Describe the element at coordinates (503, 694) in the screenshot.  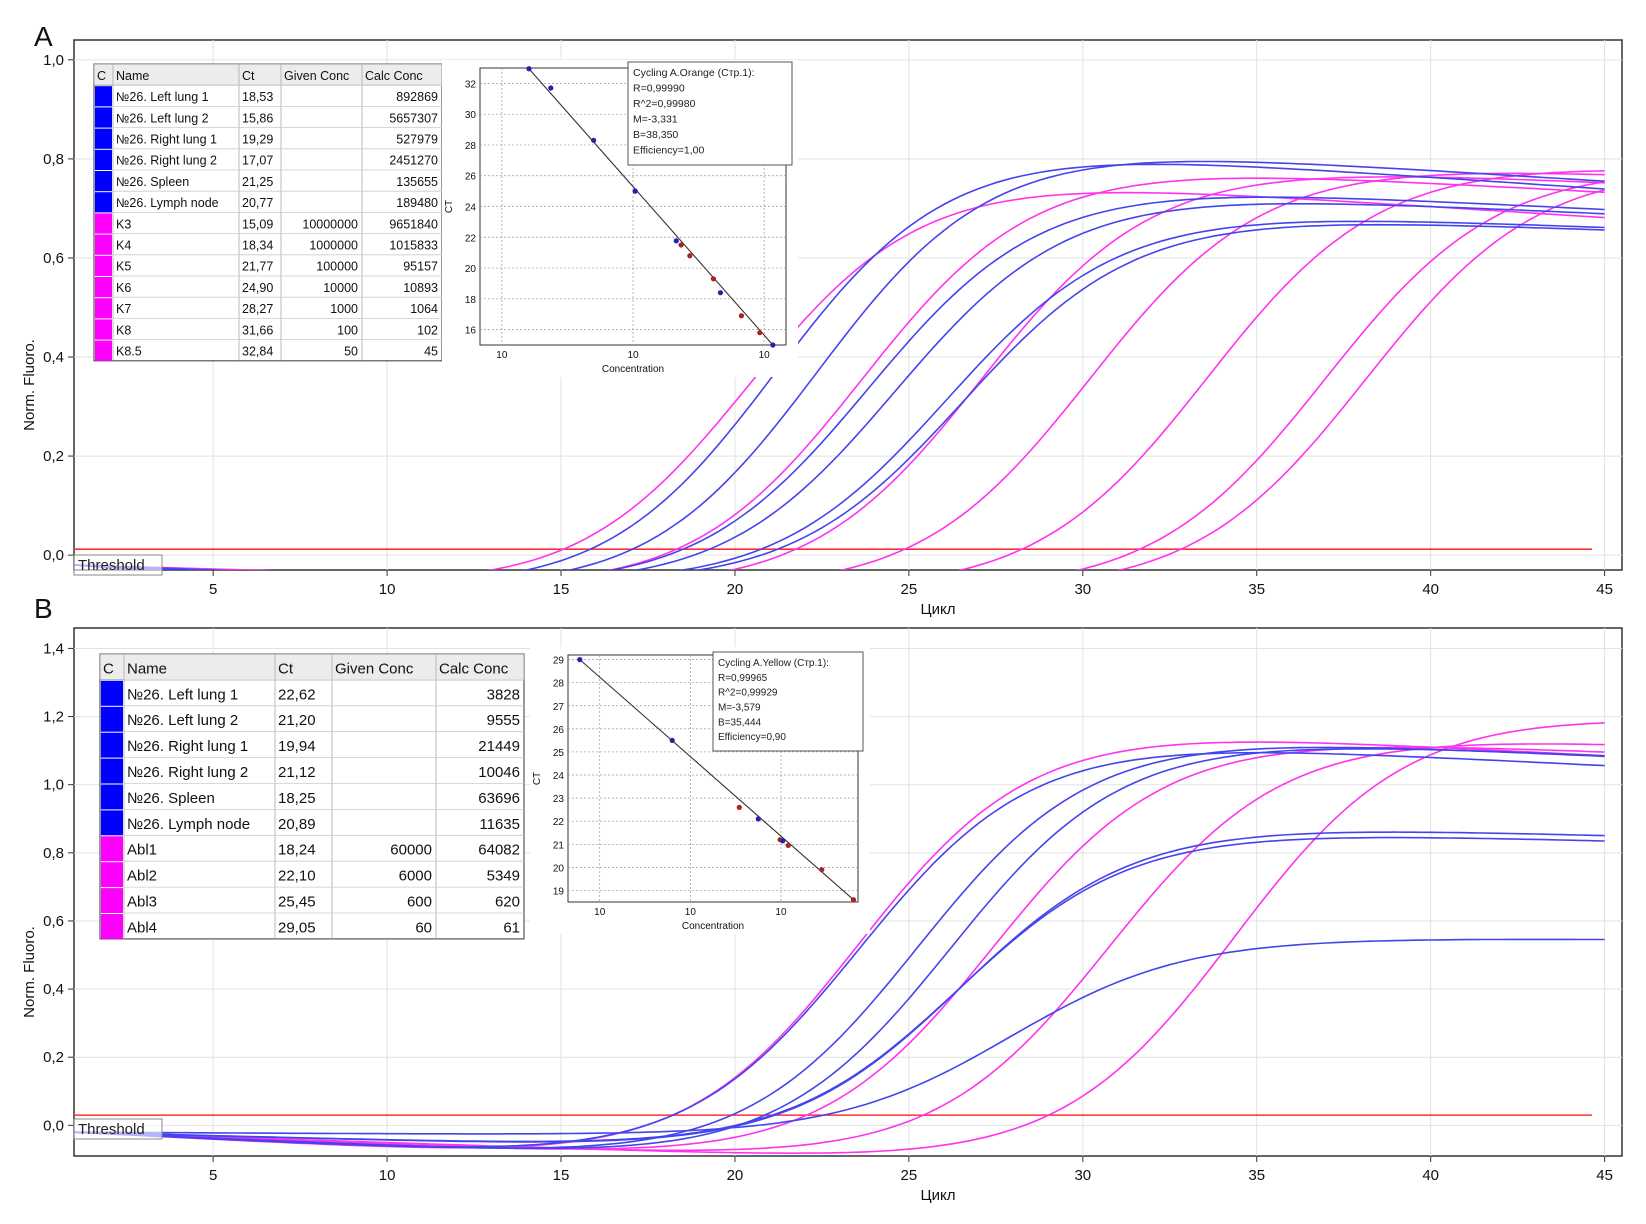
I see `table-cell-calc-conc: 3828` at that location.